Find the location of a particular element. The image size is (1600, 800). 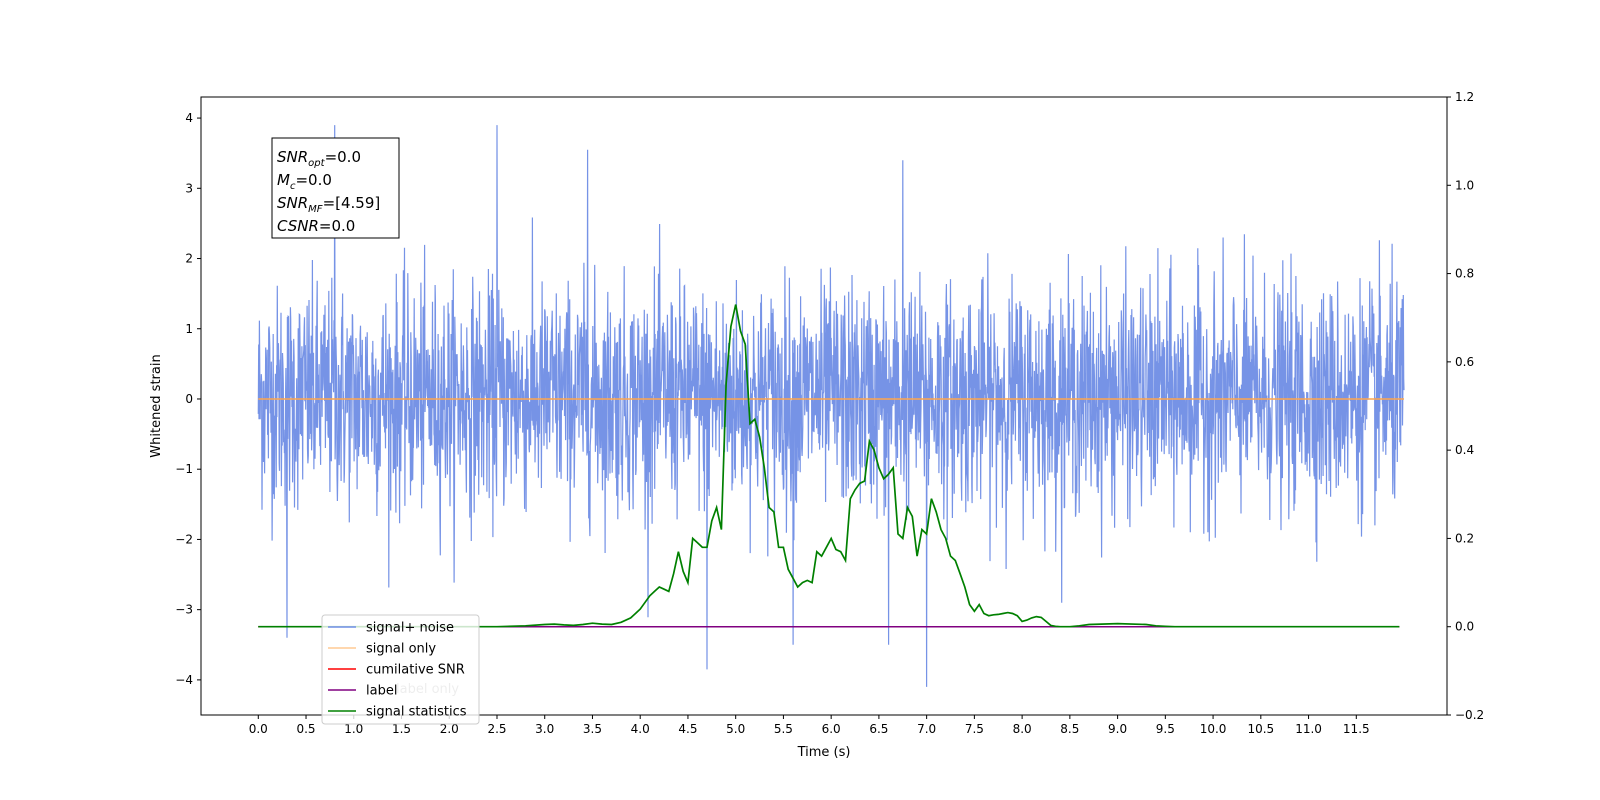

y-tick-label: 1 is located at coordinates (189, 329).